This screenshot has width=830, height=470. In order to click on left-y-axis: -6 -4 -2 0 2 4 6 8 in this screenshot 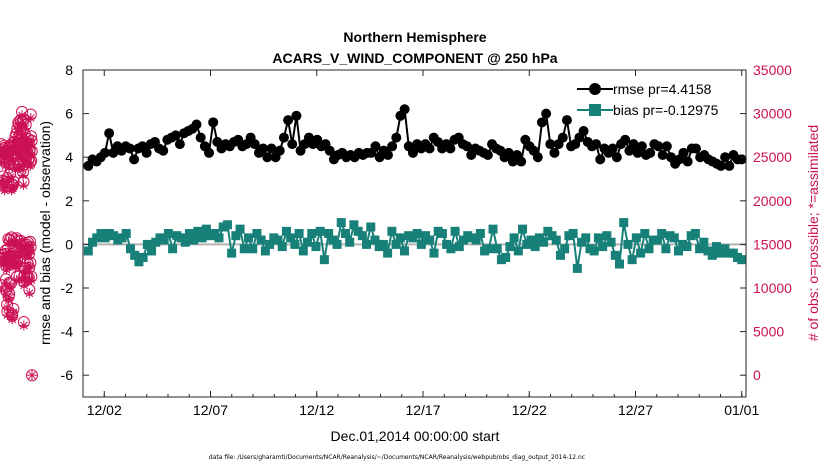, I will do `click(75, 222)`.